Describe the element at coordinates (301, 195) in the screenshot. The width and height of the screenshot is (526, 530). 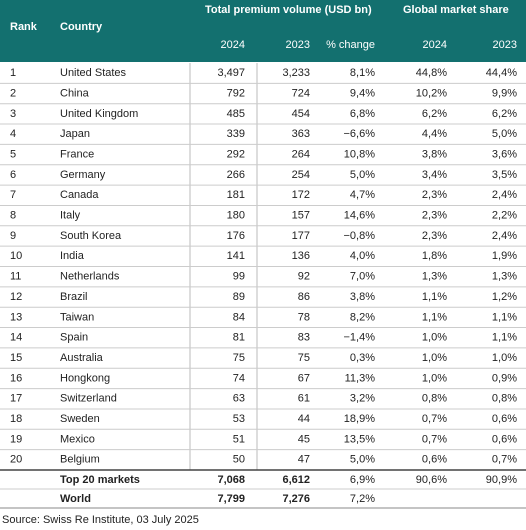
I see `cell: 172` at that location.